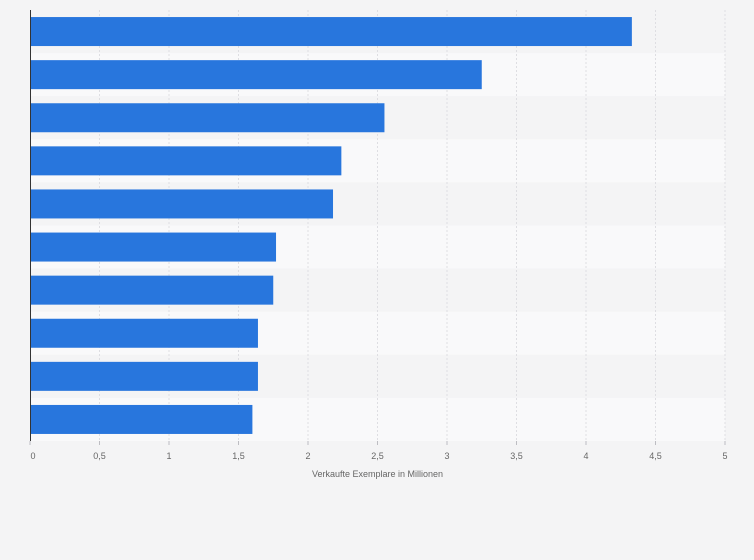  I want to click on x-tick-label: 4,5, so click(655, 456).